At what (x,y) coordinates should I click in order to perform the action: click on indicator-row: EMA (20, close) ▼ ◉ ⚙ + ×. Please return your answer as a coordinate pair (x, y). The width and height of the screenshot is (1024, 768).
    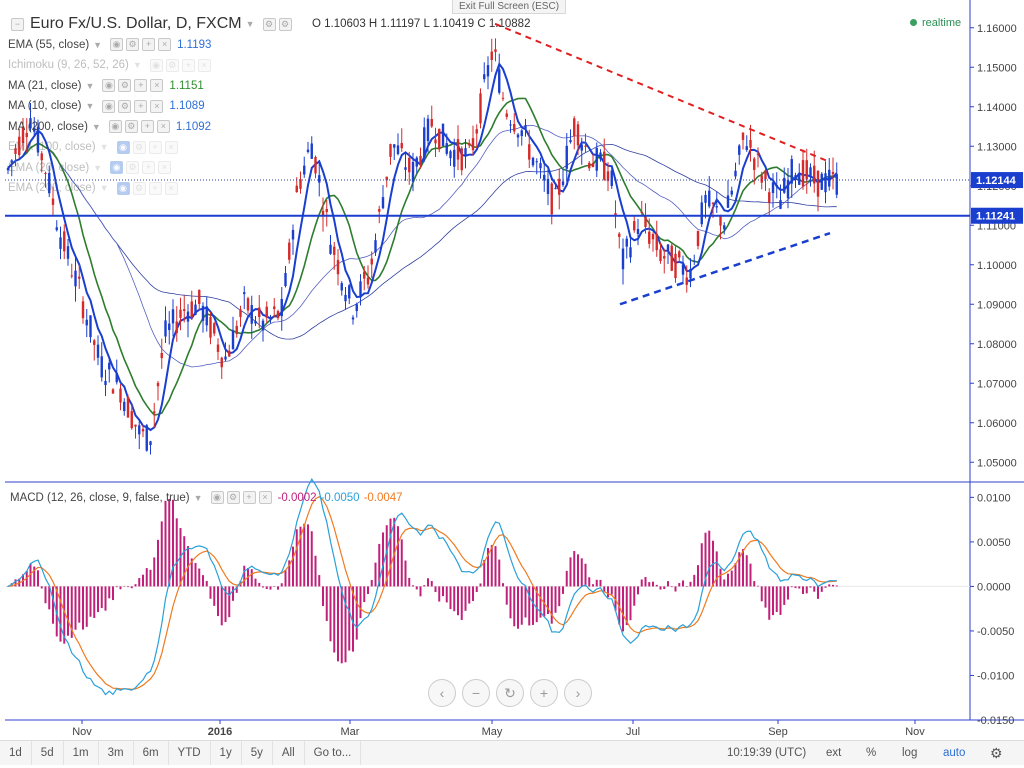
    Looking at the image, I should click on (150, 168).